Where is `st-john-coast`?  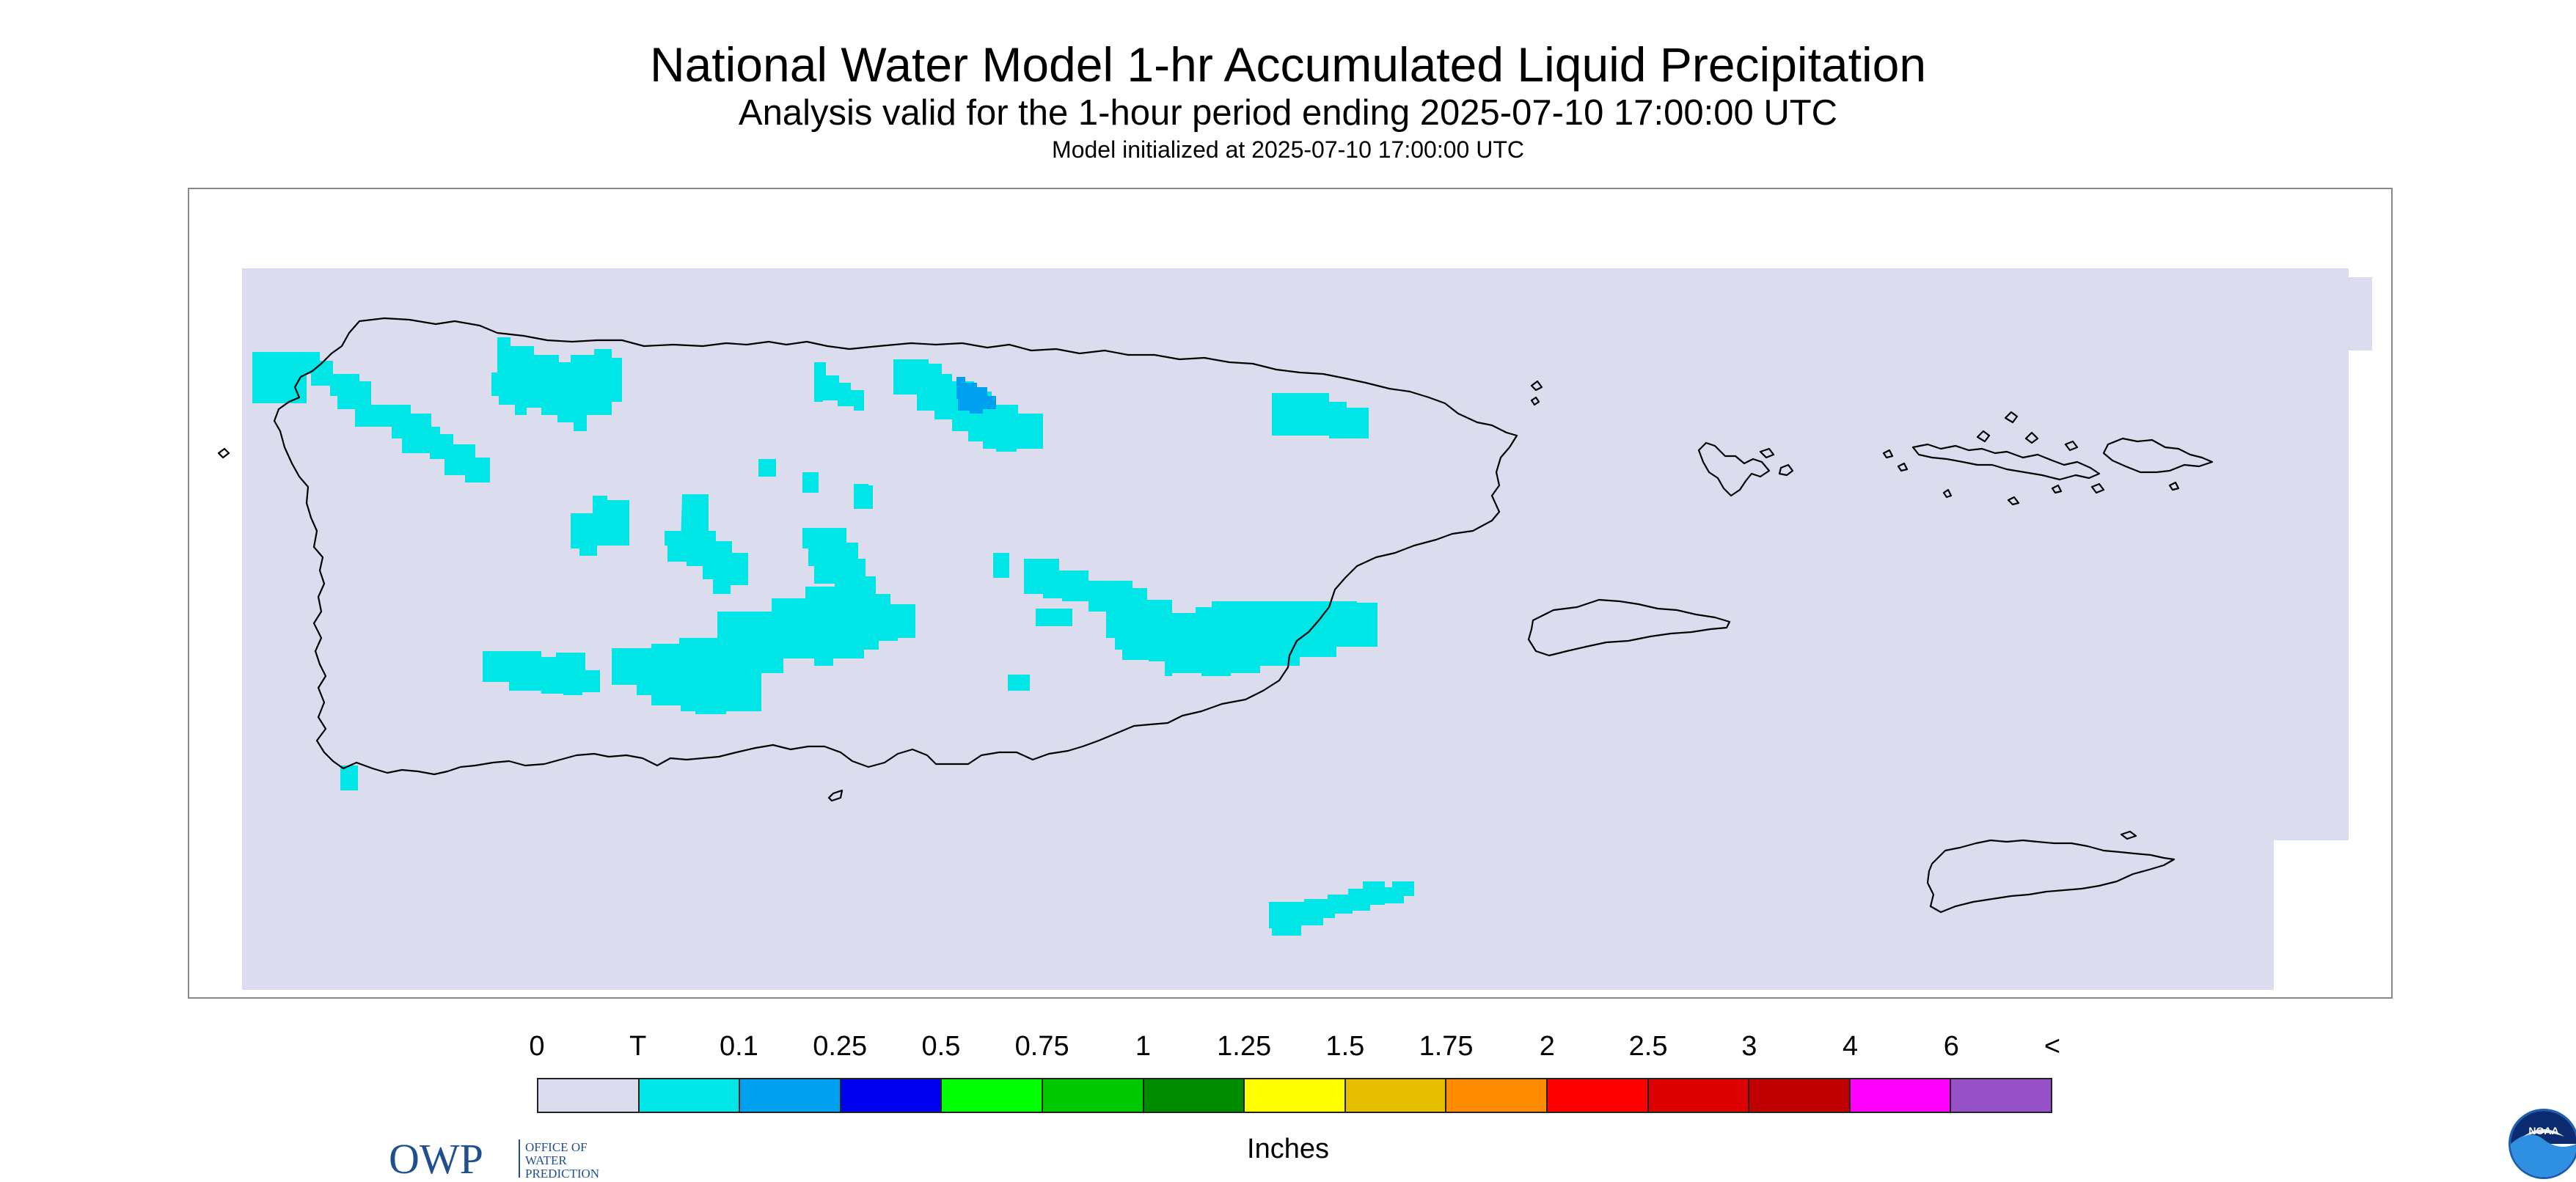
st-john-coast is located at coordinates (2158, 455).